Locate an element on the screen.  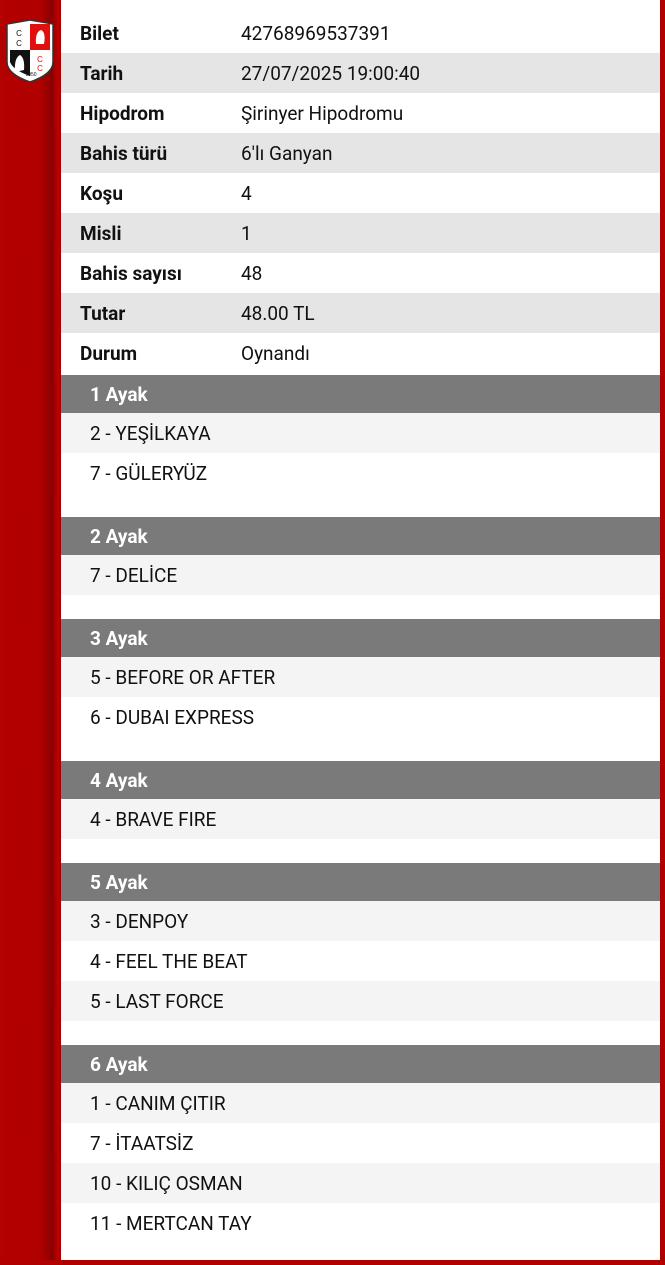
horse-item: 4 - BRAVE FIRE is located at coordinates (360, 819).